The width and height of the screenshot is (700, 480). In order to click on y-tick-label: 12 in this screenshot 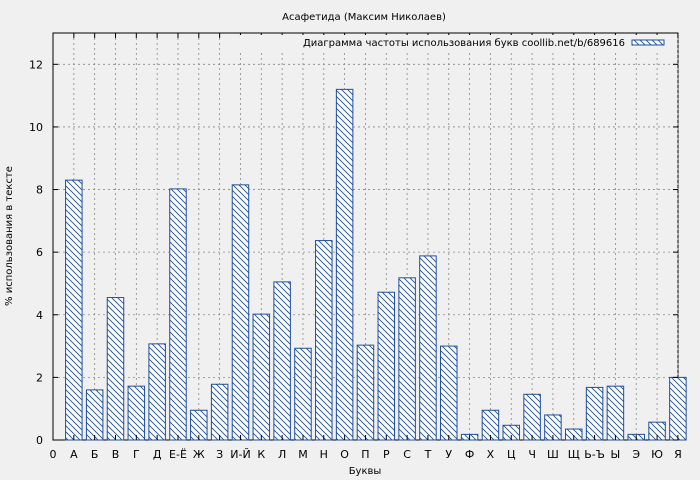, I will do `click(36, 64)`.